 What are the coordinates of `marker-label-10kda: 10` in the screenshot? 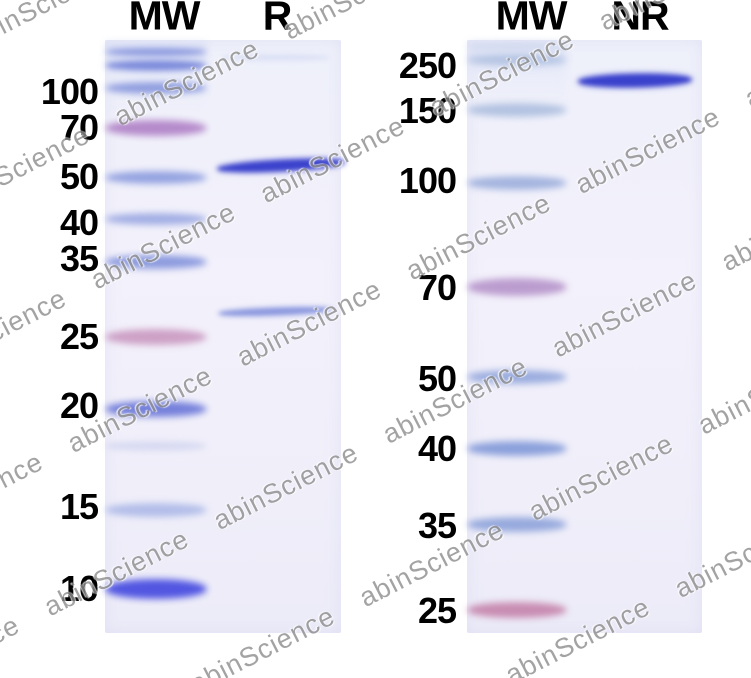 It's located at (79, 588).